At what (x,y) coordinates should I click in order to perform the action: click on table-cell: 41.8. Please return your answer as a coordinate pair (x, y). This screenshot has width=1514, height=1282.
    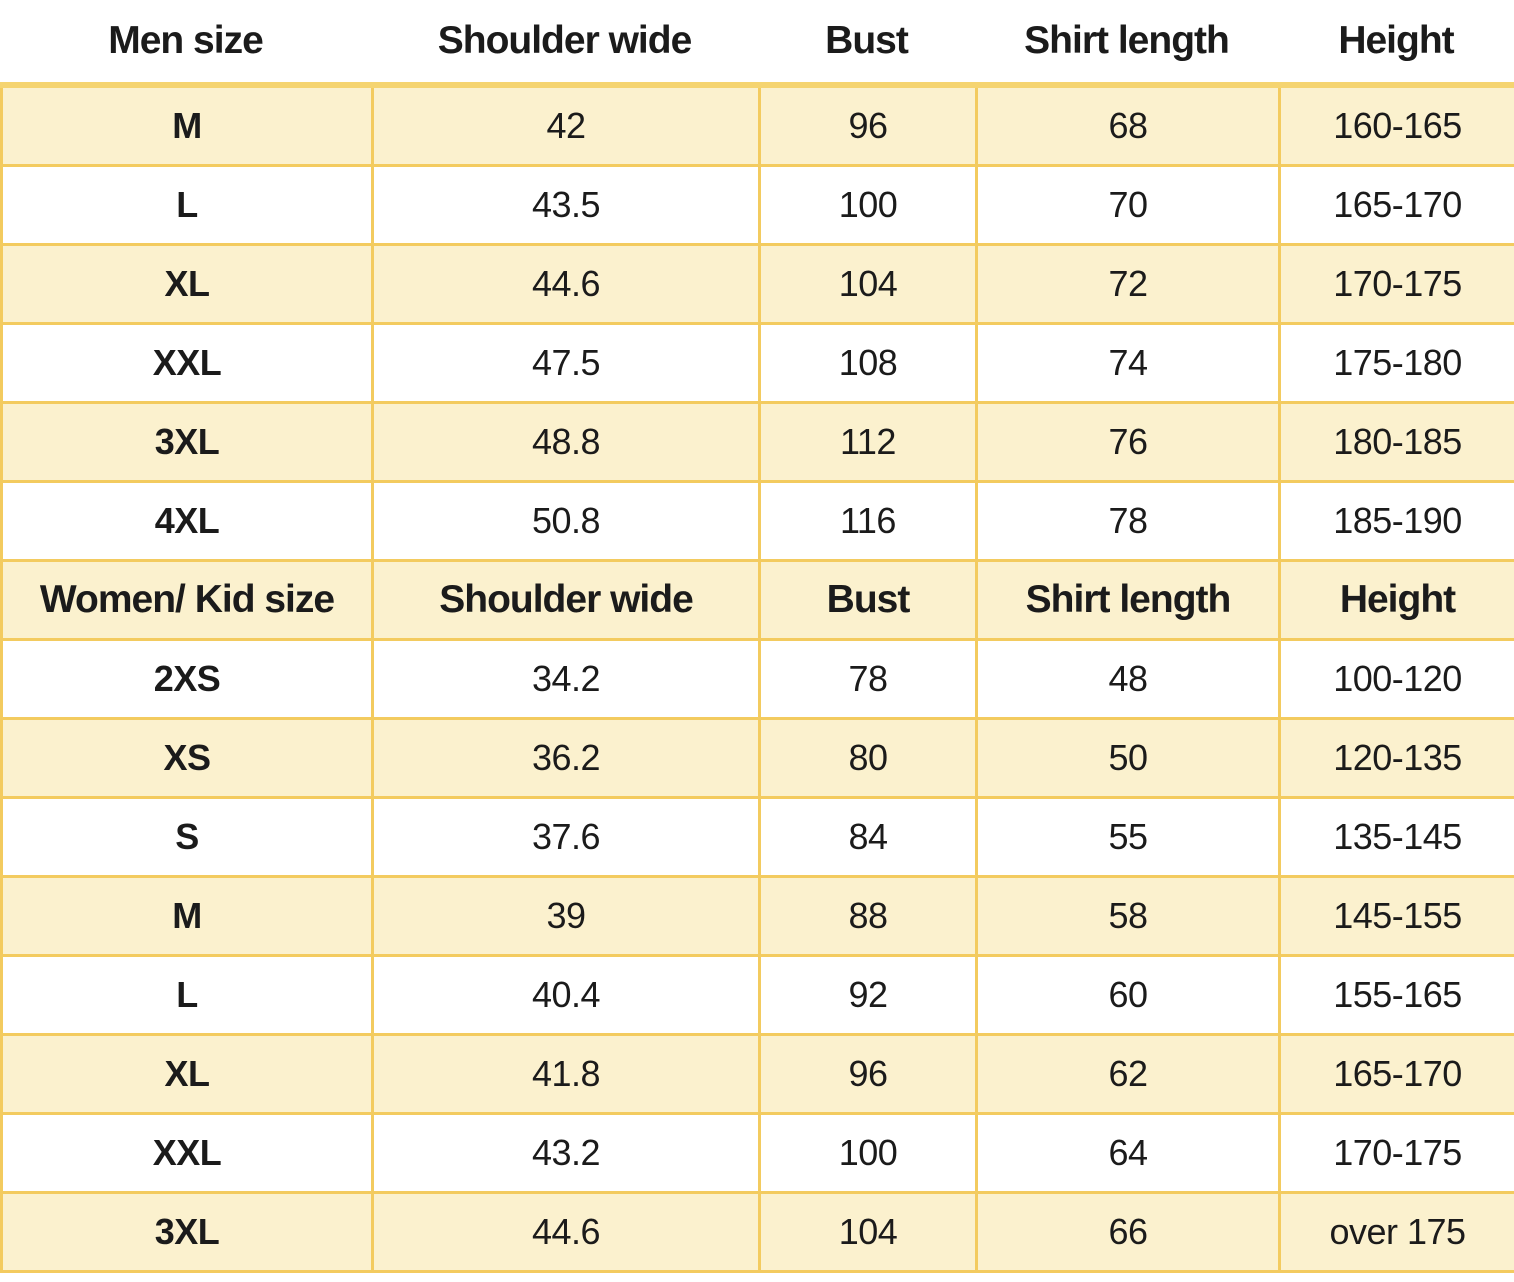
    Looking at the image, I should click on (566, 1074).